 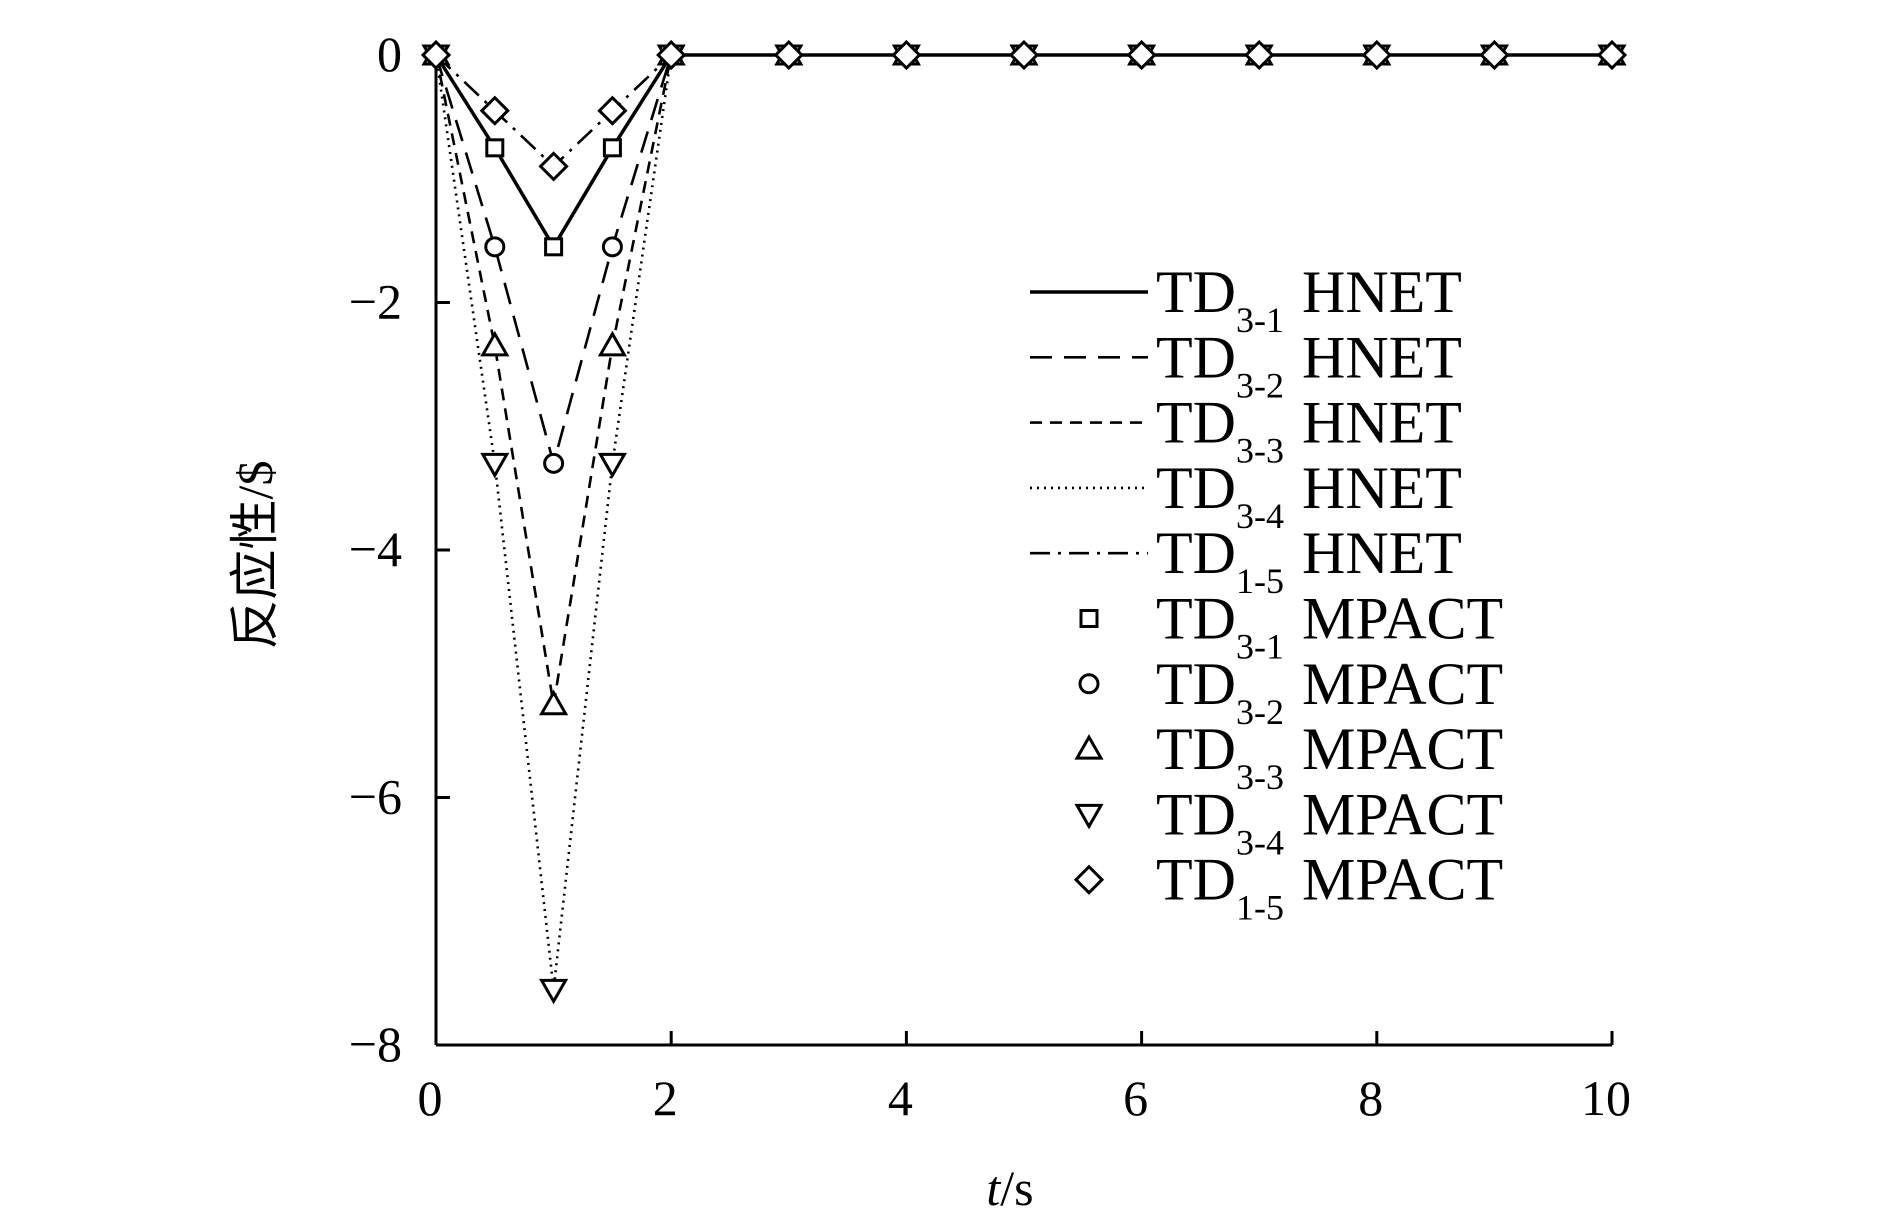 What do you see at coordinates (1089, 618) in the screenshot?
I see `legend-marker-square` at bounding box center [1089, 618].